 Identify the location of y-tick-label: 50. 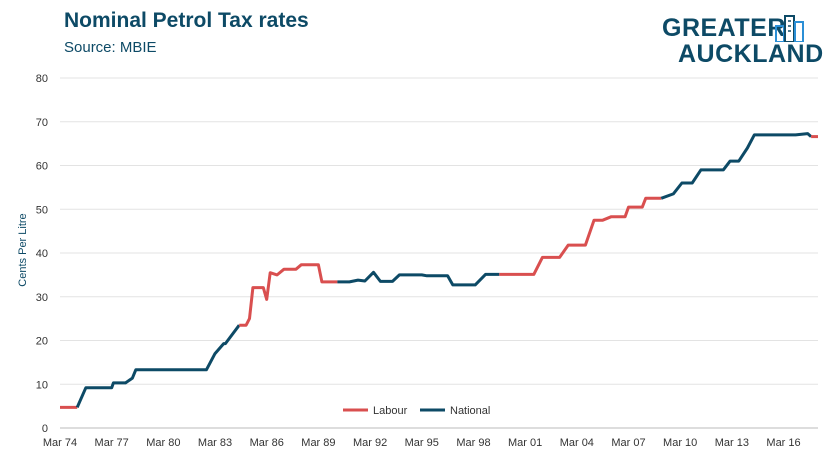
(42, 210).